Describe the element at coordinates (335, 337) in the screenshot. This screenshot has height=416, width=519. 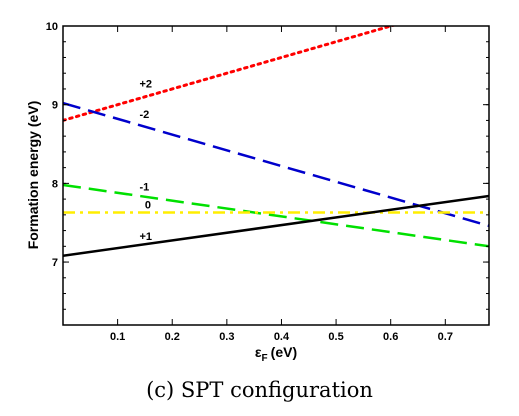
I see `x-tick-label: 0.5` at that location.